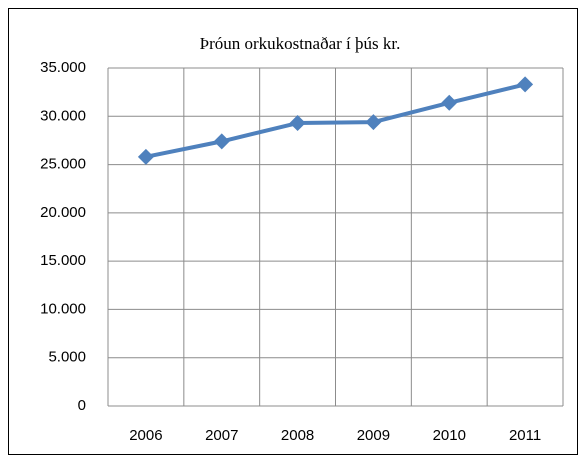 Image resolution: width=586 pixels, height=462 pixels. Describe the element at coordinates (525, 435) in the screenshot. I see `x-tick-label: 2011` at that location.